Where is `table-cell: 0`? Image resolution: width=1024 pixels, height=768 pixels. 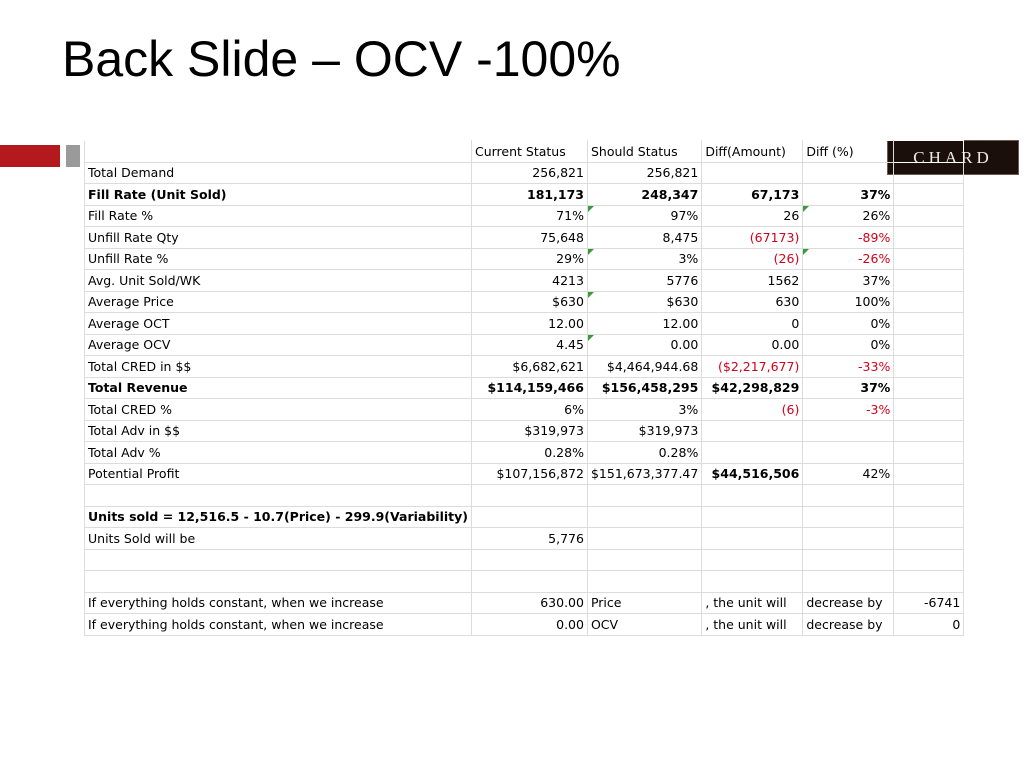 table-cell: 0 is located at coordinates (752, 323).